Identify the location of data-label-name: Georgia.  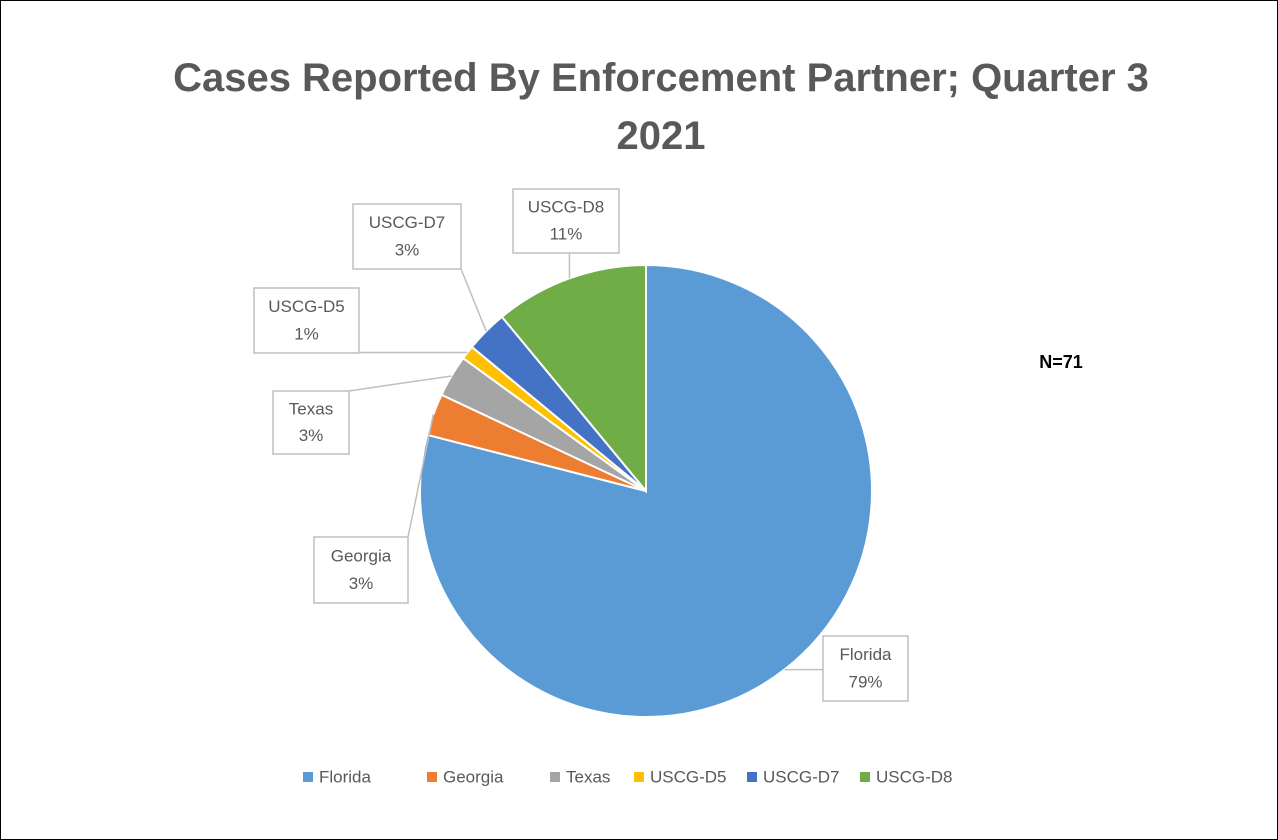
(361, 555).